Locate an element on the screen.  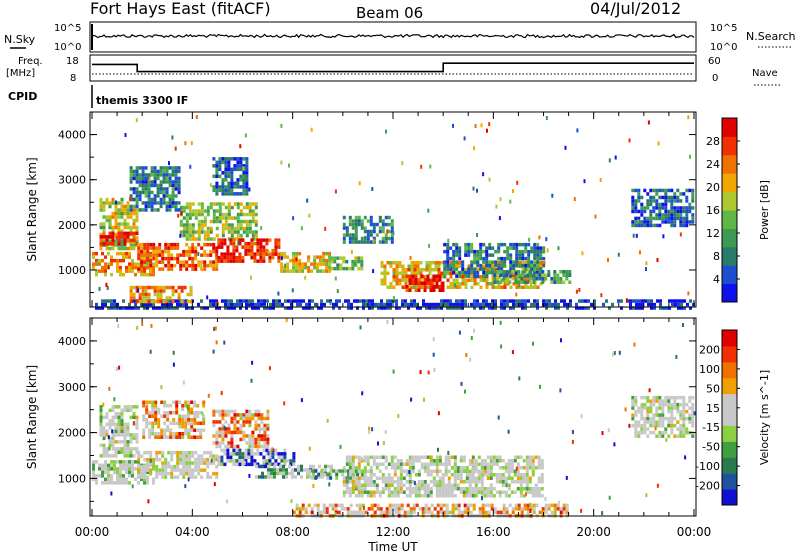
cpid-label: CPID is located at coordinates (22, 96).